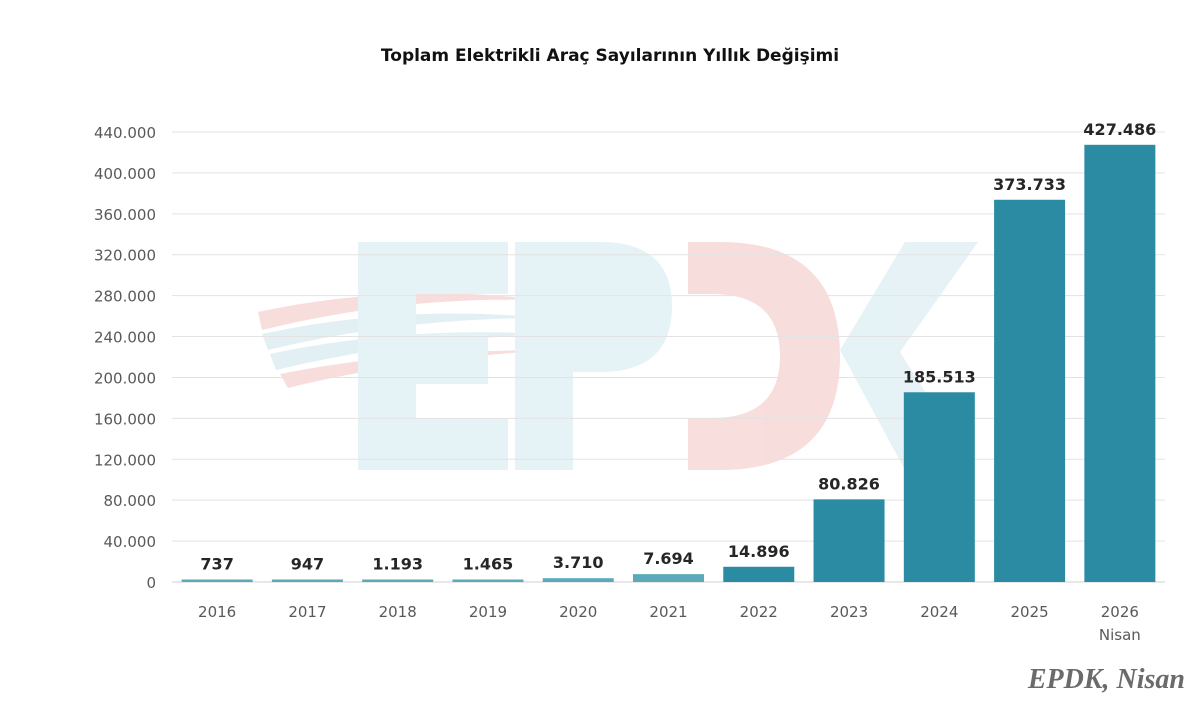  What do you see at coordinates (216, 564) in the screenshot?
I see `data-label: 737` at bounding box center [216, 564].